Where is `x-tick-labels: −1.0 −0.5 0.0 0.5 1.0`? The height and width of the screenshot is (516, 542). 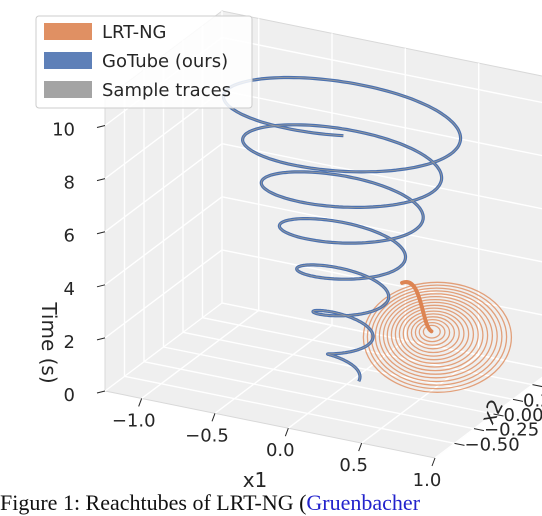 x-tick-labels: −1.0 −0.5 0.0 0.5 1.0 is located at coordinates (276, 444).